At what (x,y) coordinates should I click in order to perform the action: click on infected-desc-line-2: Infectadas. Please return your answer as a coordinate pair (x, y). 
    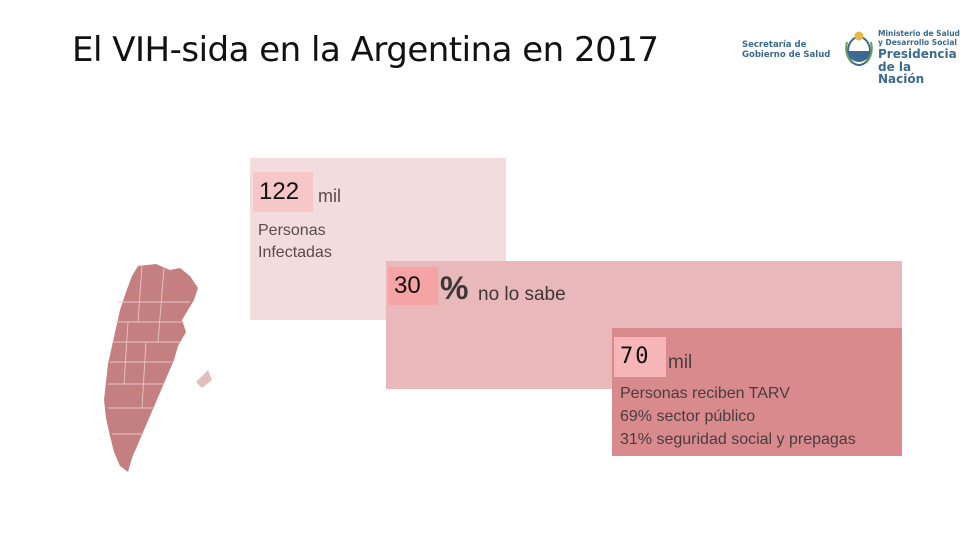
    Looking at the image, I should click on (295, 252).